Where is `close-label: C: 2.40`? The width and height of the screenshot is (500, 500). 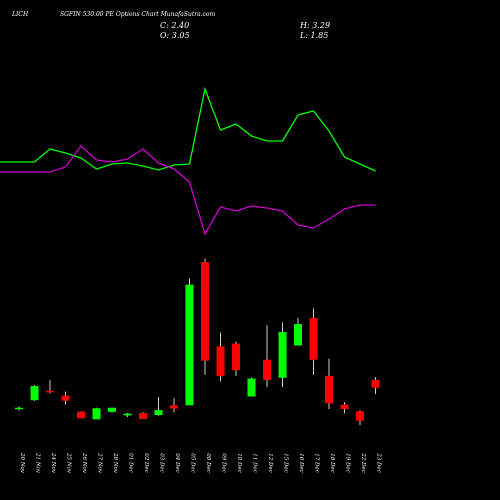 close-label: C: 2.40 is located at coordinates (174, 25).